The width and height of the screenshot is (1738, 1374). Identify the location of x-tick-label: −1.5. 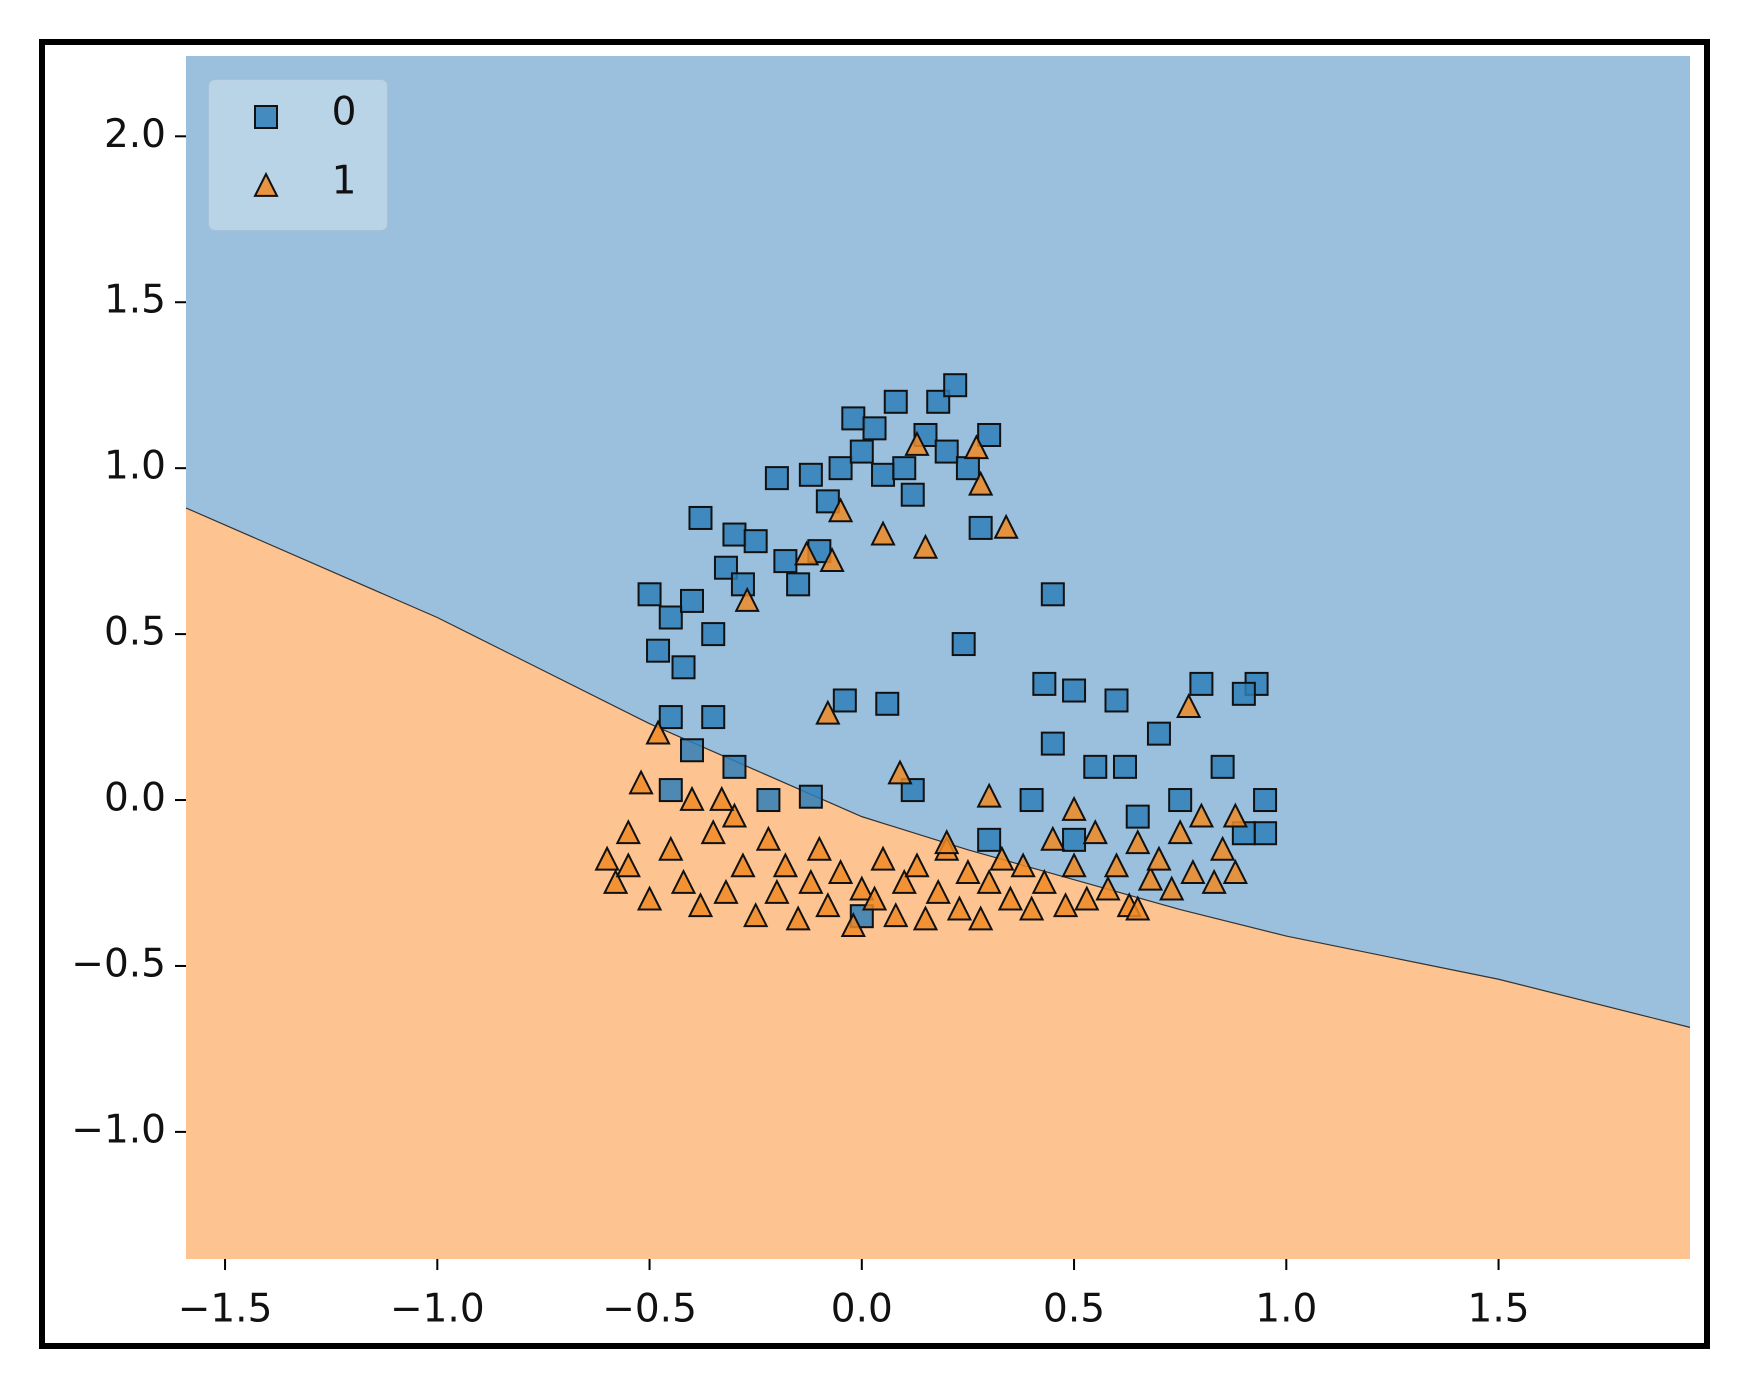
(225, 1309).